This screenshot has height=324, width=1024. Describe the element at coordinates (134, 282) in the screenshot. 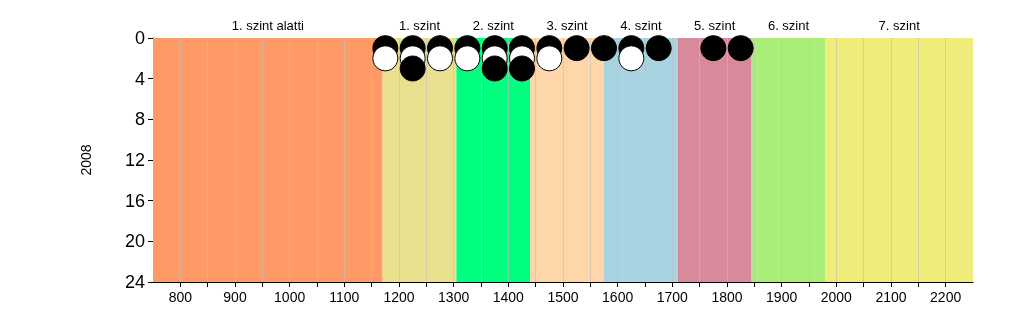

I see `y-tick-label: 24` at that location.